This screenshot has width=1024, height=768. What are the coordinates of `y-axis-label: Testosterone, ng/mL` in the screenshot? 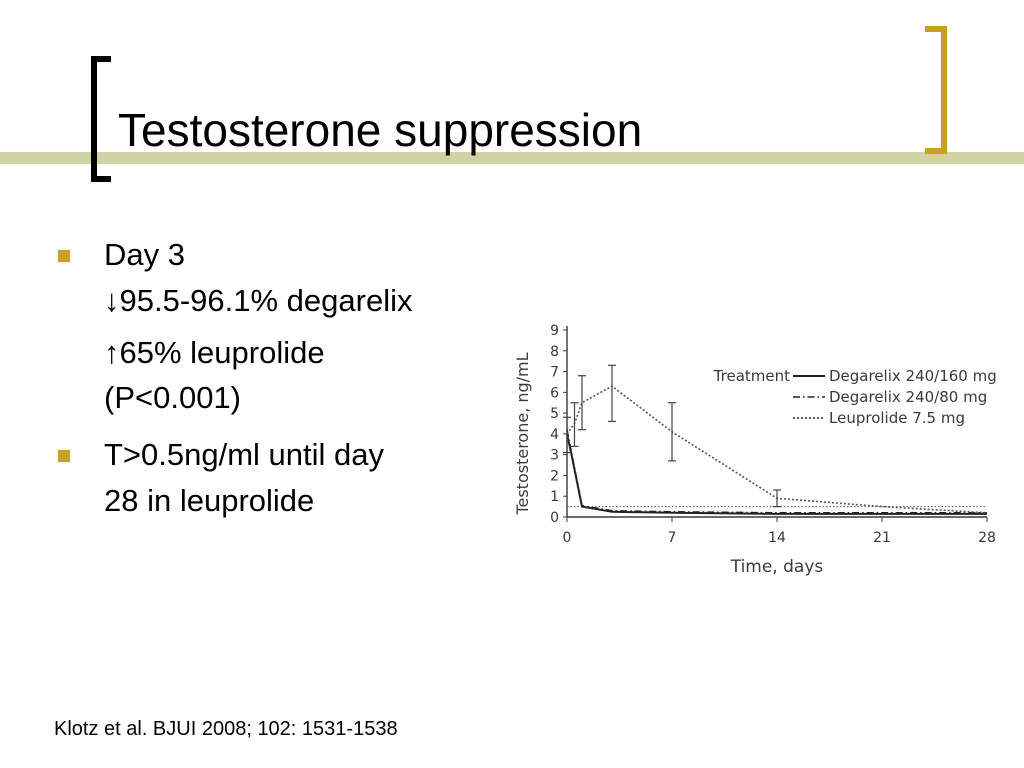 It's located at (522, 433).